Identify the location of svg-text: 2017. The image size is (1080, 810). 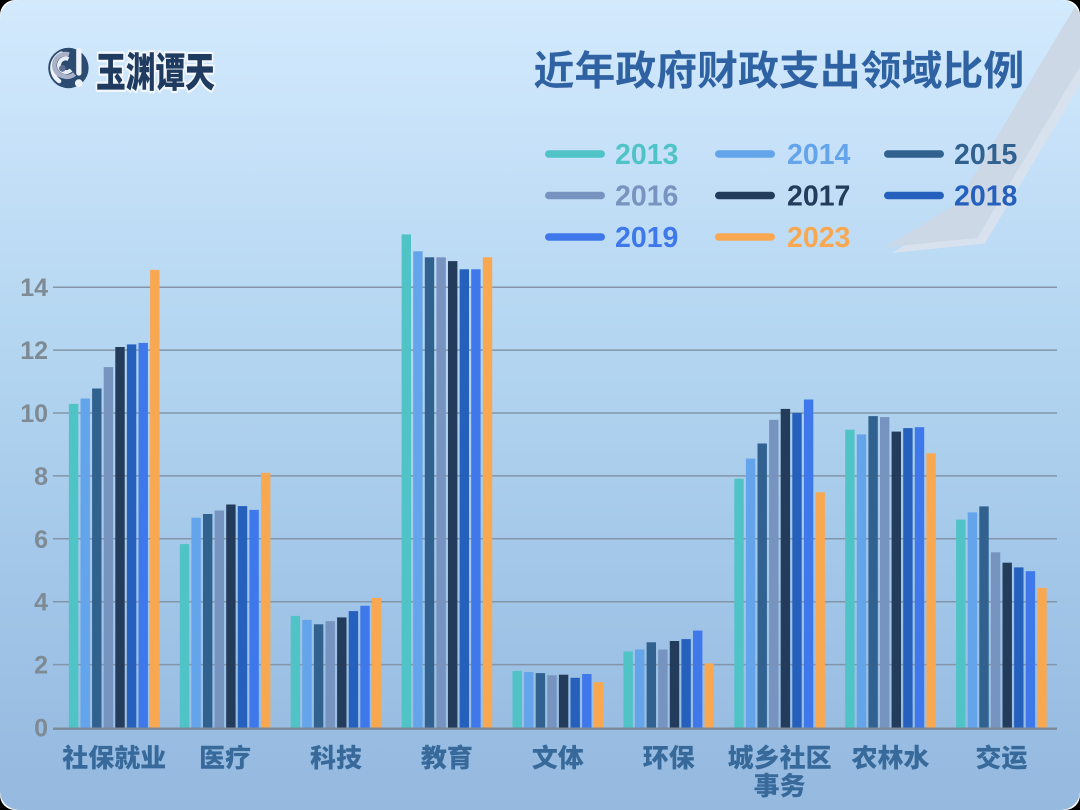
(818, 197).